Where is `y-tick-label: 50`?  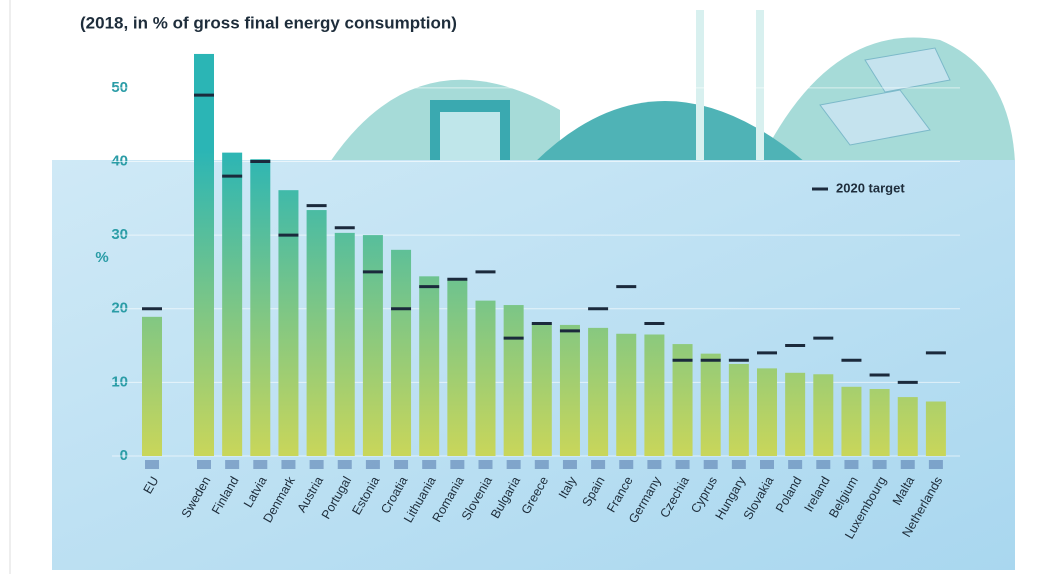
y-tick-label: 50 is located at coordinates (119, 87).